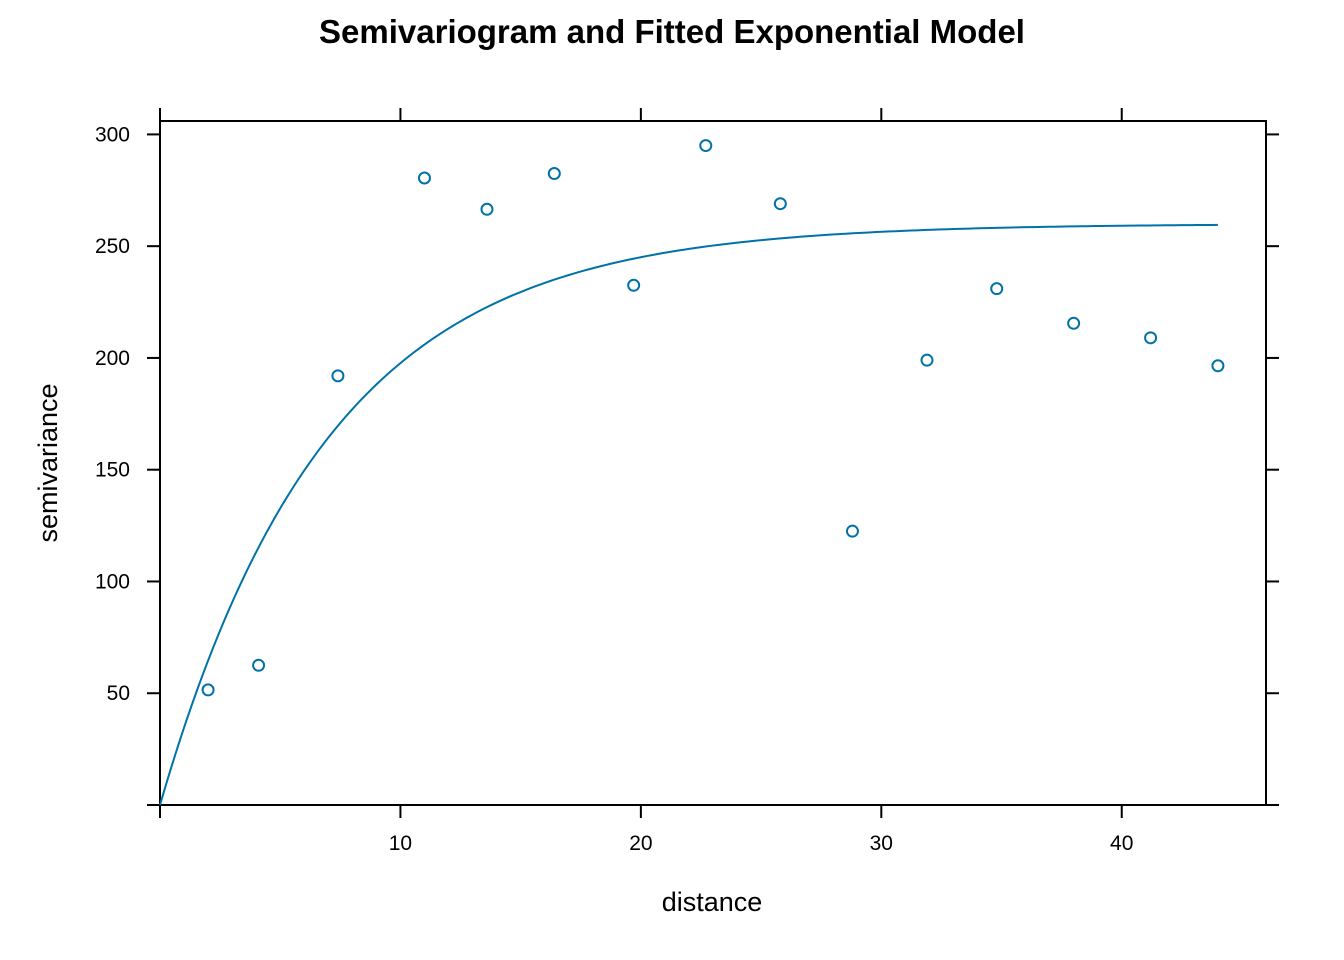  I want to click on y-tick-label-150: 150, so click(112, 470).